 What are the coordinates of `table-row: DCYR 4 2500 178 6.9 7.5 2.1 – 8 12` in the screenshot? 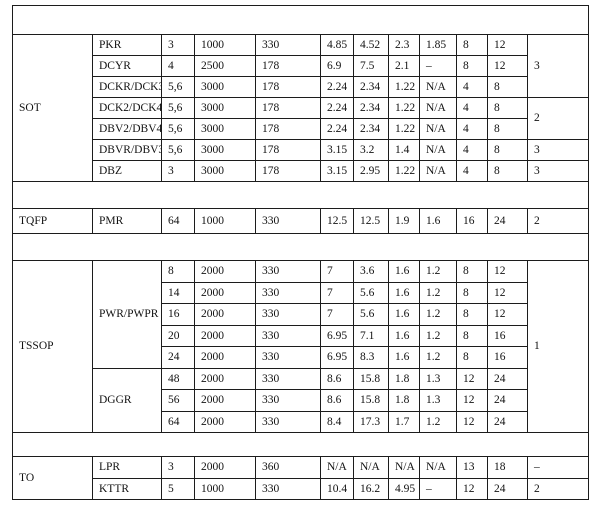 It's located at (301, 66).